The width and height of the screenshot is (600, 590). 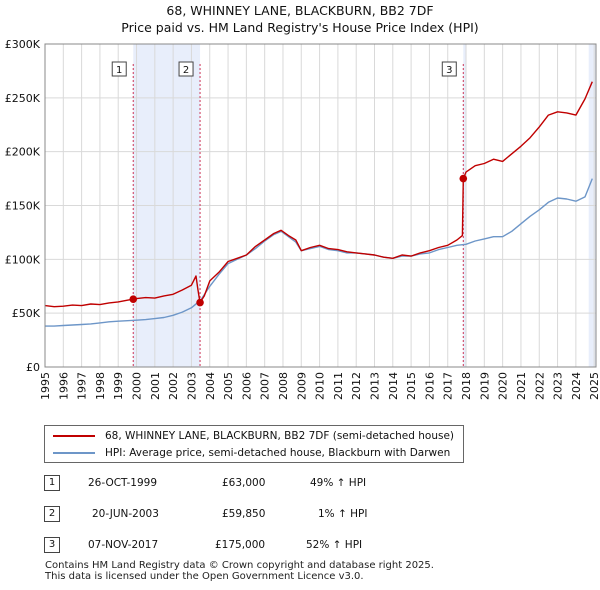 I want to click on transaction-number-badge: 3, so click(x=52, y=545).